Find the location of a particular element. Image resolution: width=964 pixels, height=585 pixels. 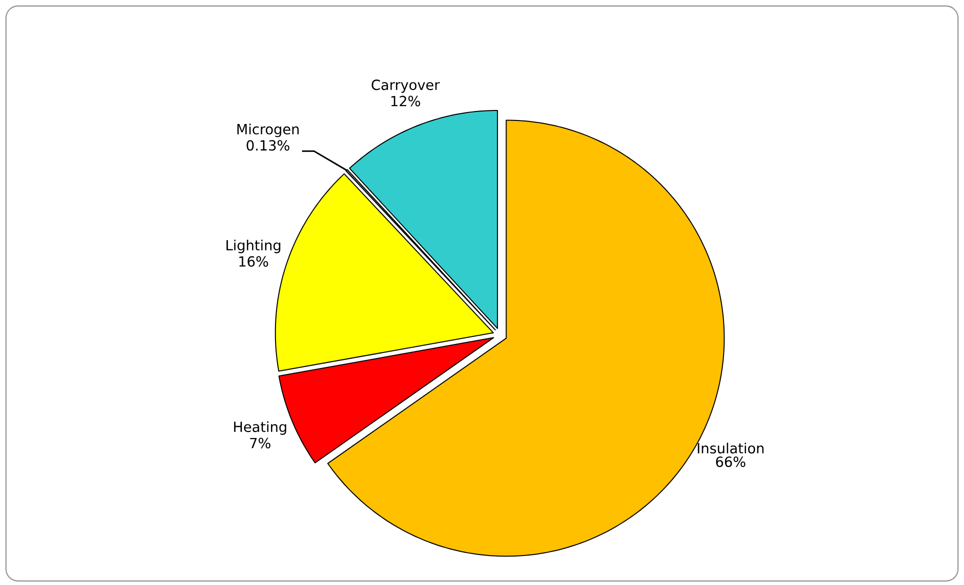

data-label: 66% is located at coordinates (731, 462).